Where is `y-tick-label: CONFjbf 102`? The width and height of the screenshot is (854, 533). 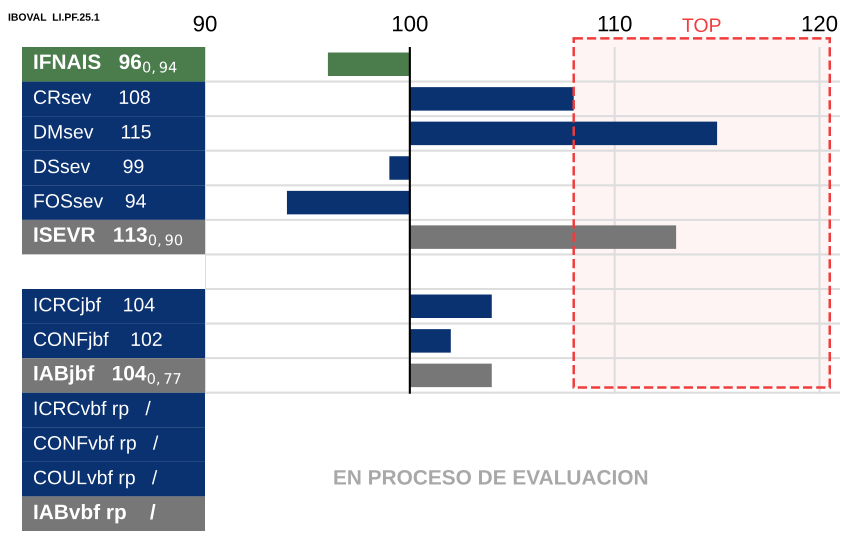
y-tick-label: CONFjbf 102 is located at coordinates (98, 341).